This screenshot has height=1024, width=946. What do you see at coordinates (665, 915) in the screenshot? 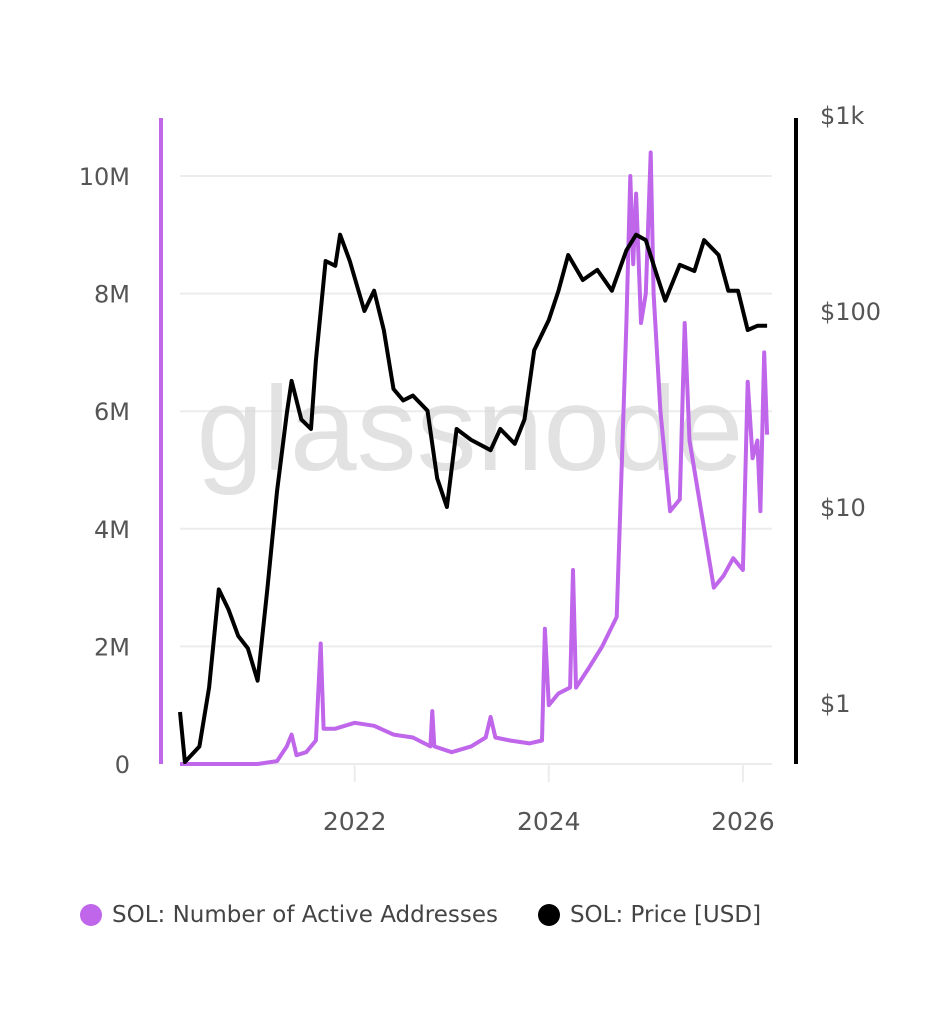
I see `legend-label: SOL: Price [USD]` at bounding box center [665, 915].